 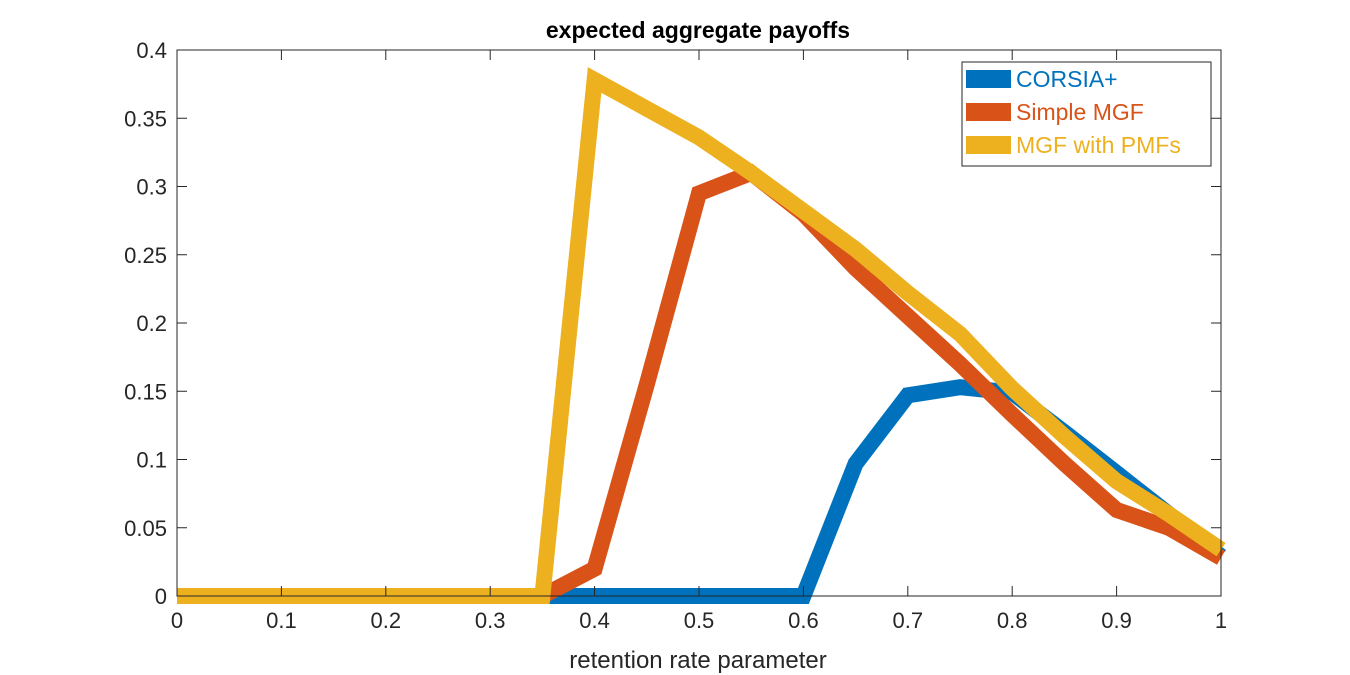 I want to click on x-tick-label: 0.6, so click(x=803, y=620).